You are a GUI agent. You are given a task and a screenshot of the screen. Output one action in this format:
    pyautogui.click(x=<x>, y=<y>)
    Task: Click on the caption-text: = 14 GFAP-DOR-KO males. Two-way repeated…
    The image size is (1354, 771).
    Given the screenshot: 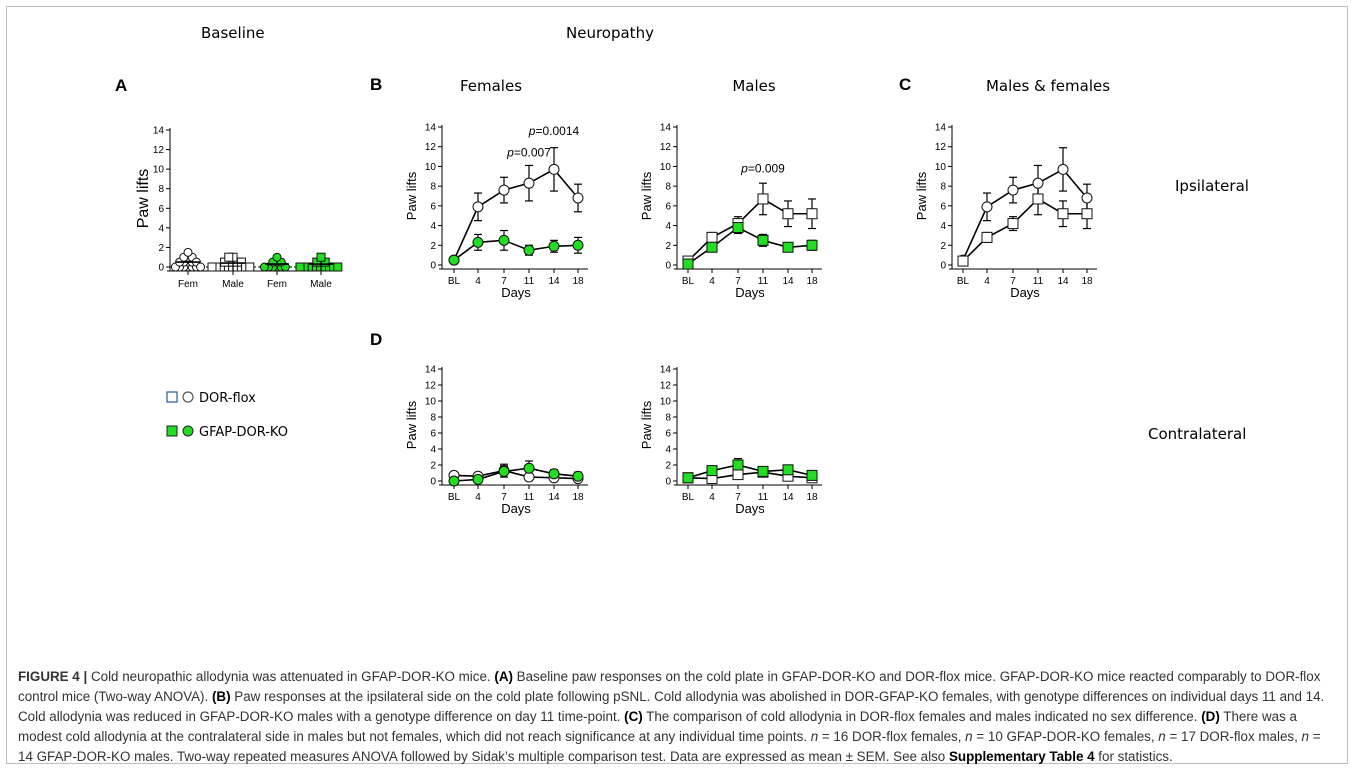 What is the action you would take?
    pyautogui.click(x=669, y=746)
    